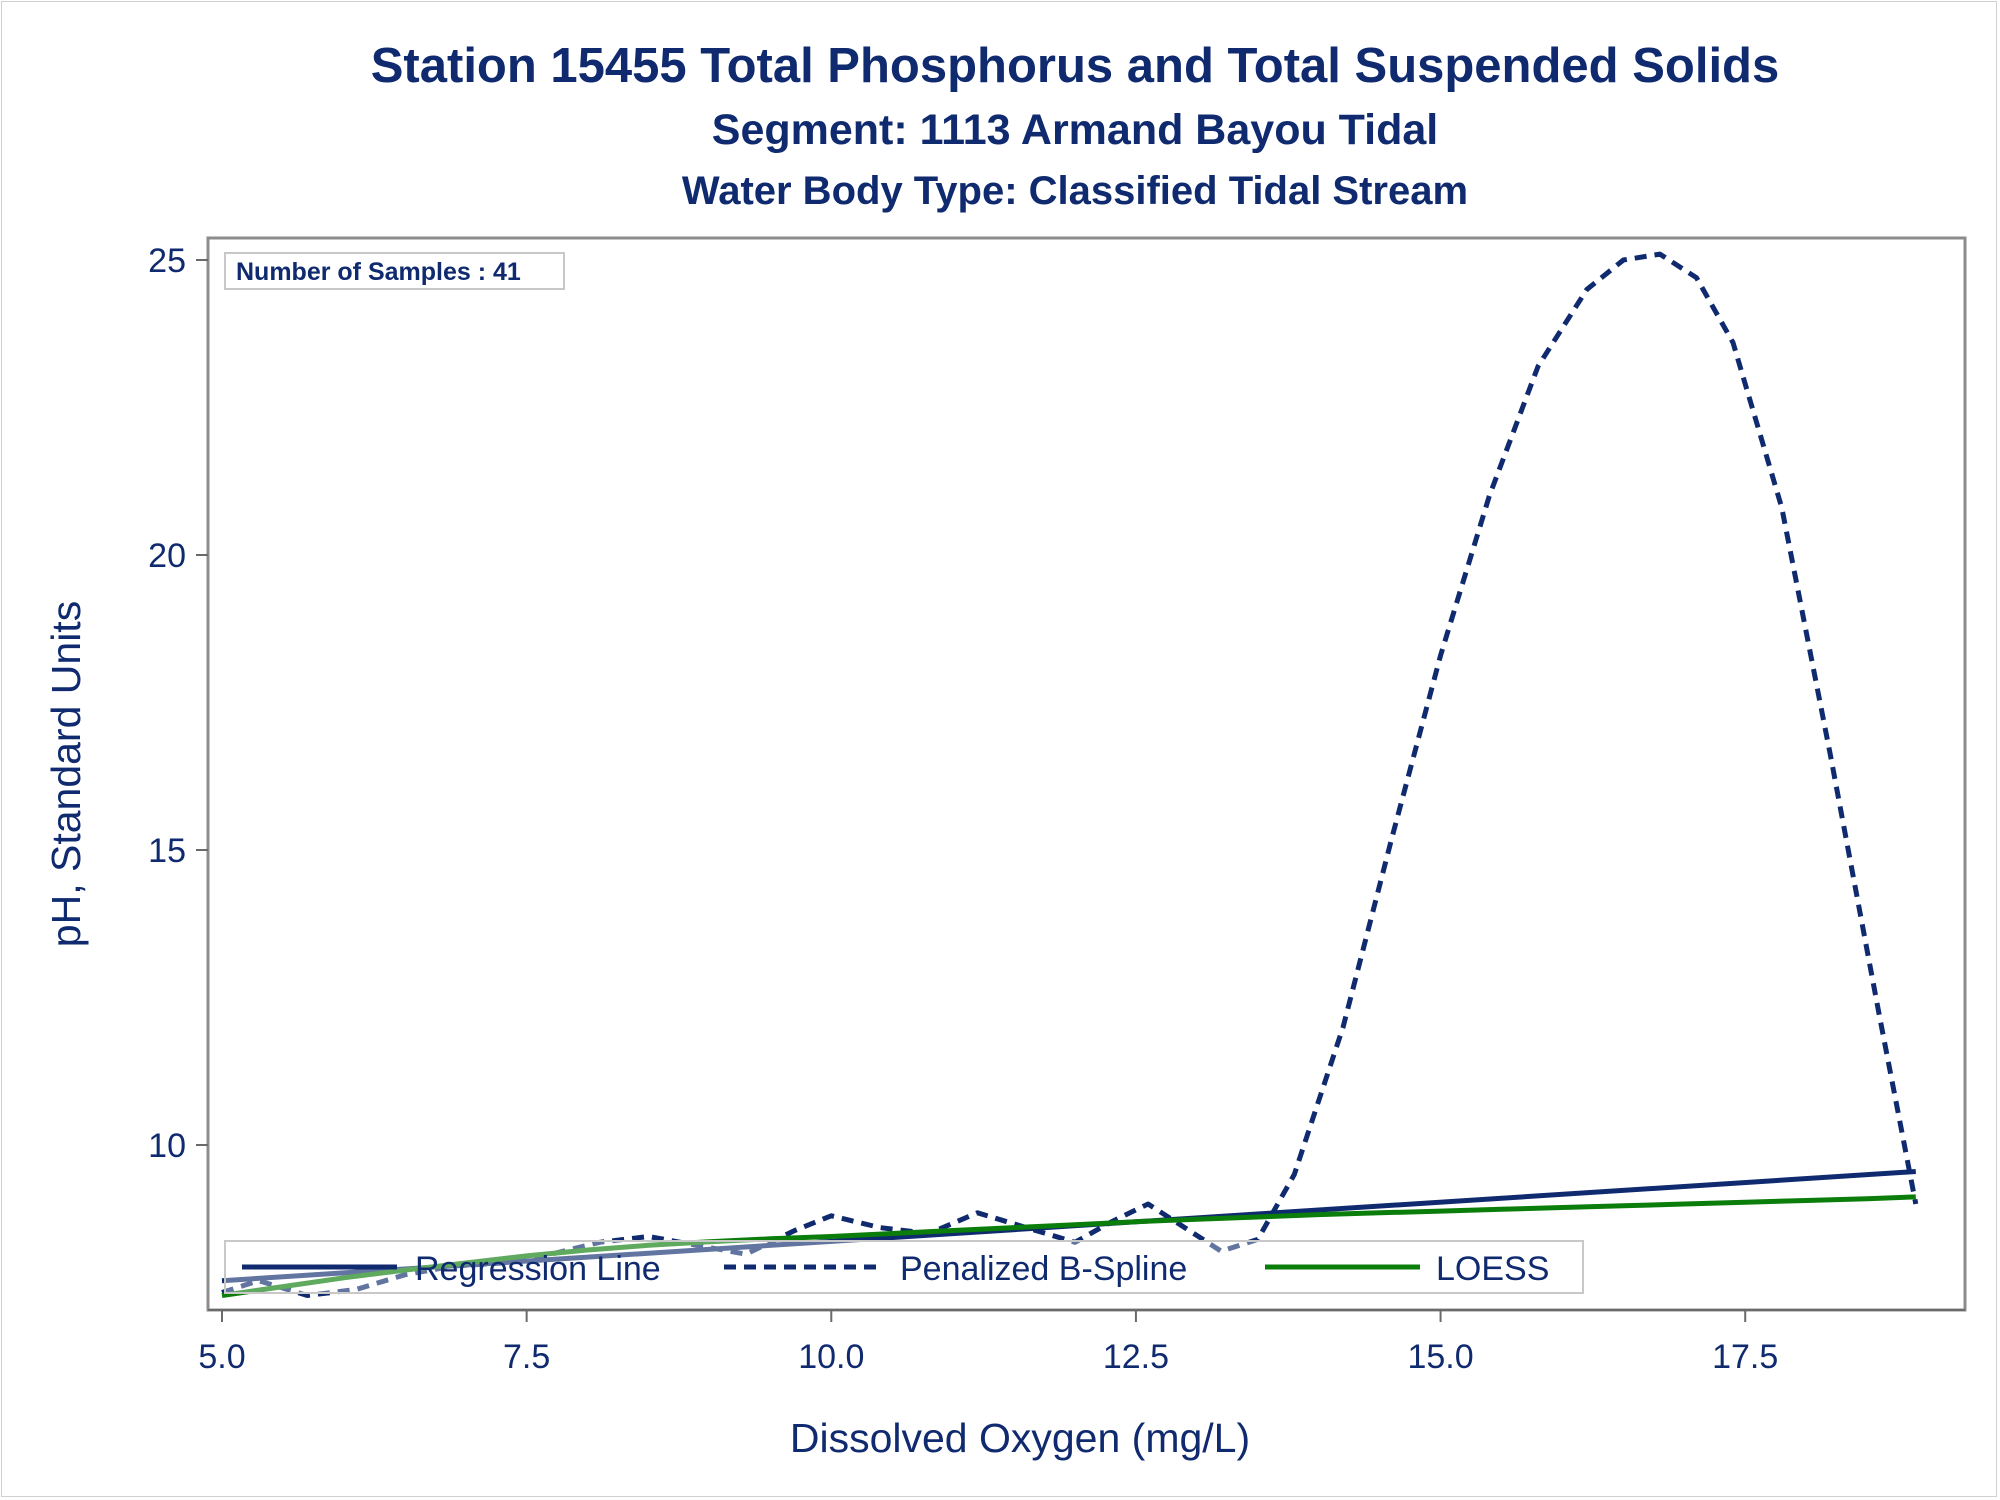  What do you see at coordinates (66, 774) in the screenshot?
I see `y-axis-label: pH, Standard Units` at bounding box center [66, 774].